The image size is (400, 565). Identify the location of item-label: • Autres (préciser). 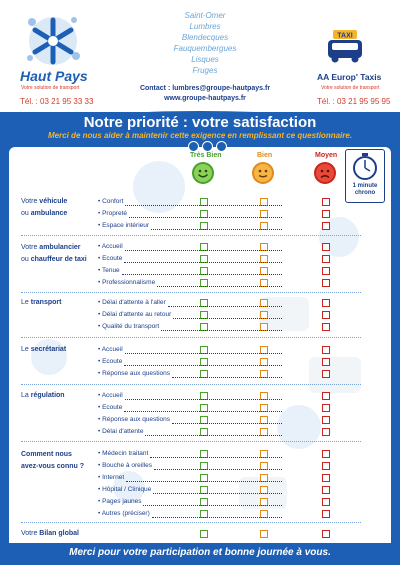
(124, 513).